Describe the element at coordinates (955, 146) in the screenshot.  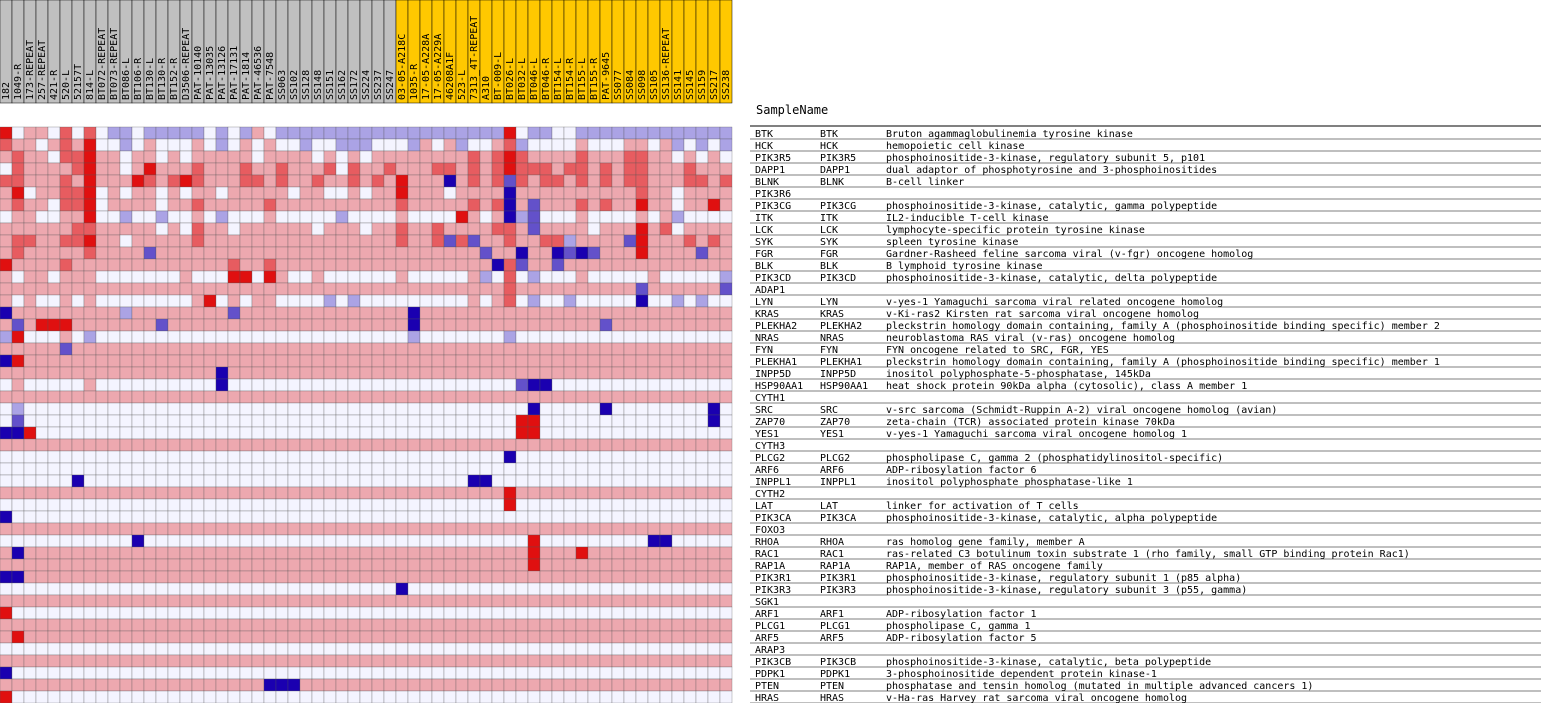
I see `row-gene-description: hemopoietic cell kinase` at that location.